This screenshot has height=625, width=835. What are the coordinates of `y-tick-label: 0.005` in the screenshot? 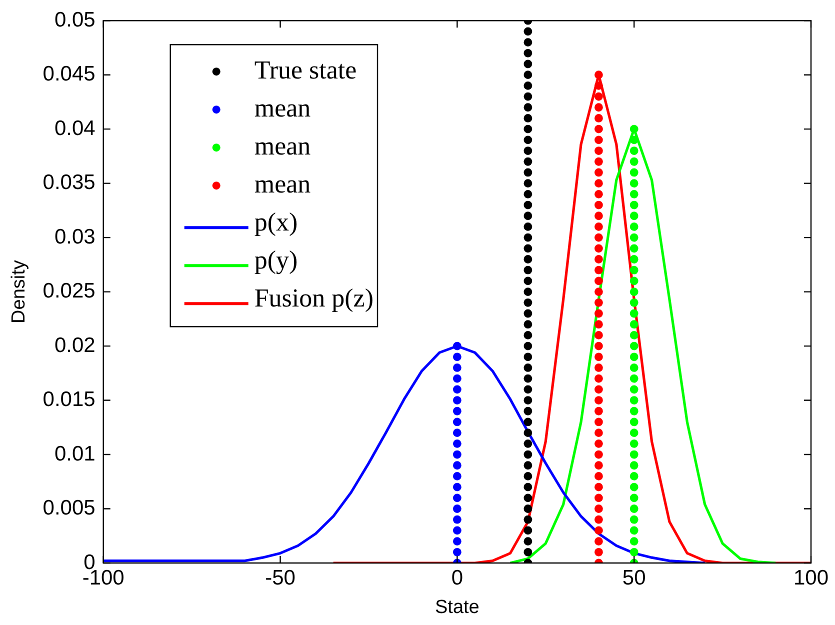 It's located at (69, 508).